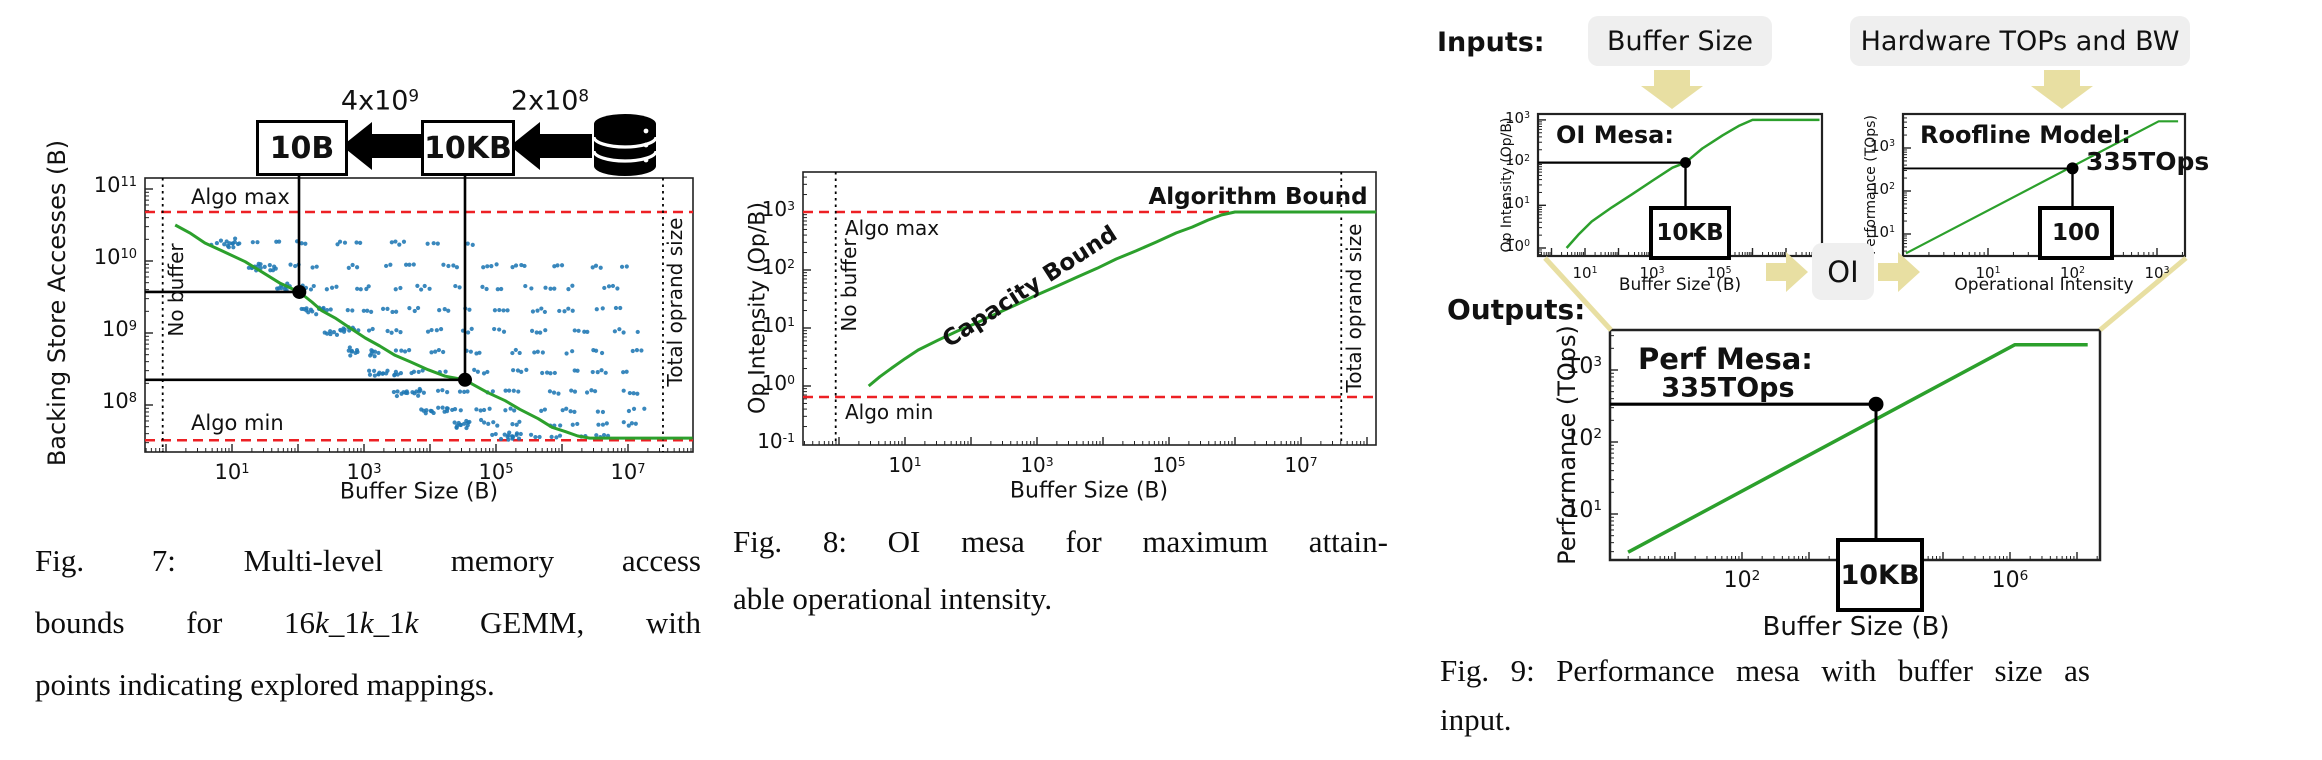  I want to click on fig8-total-oprand-label: Total oprand size, so click(1354, 308).